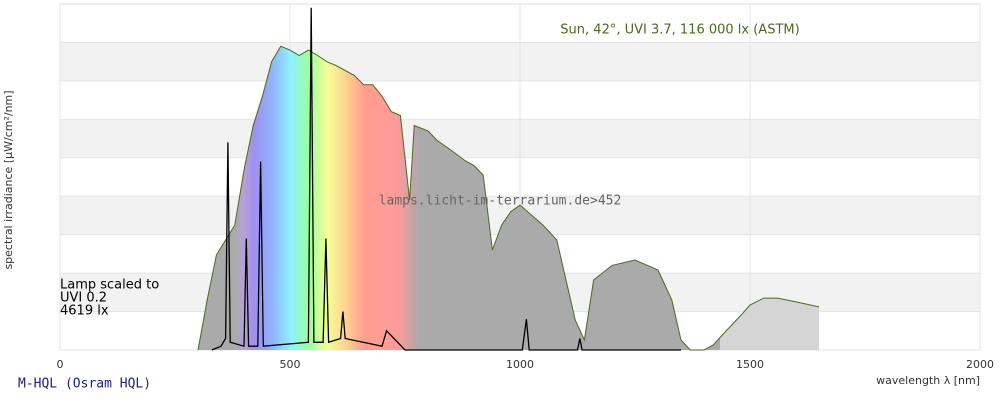 This screenshot has width=1000, height=400. What do you see at coordinates (750, 364) in the screenshot?
I see `x-tick-label: 1500` at bounding box center [750, 364].